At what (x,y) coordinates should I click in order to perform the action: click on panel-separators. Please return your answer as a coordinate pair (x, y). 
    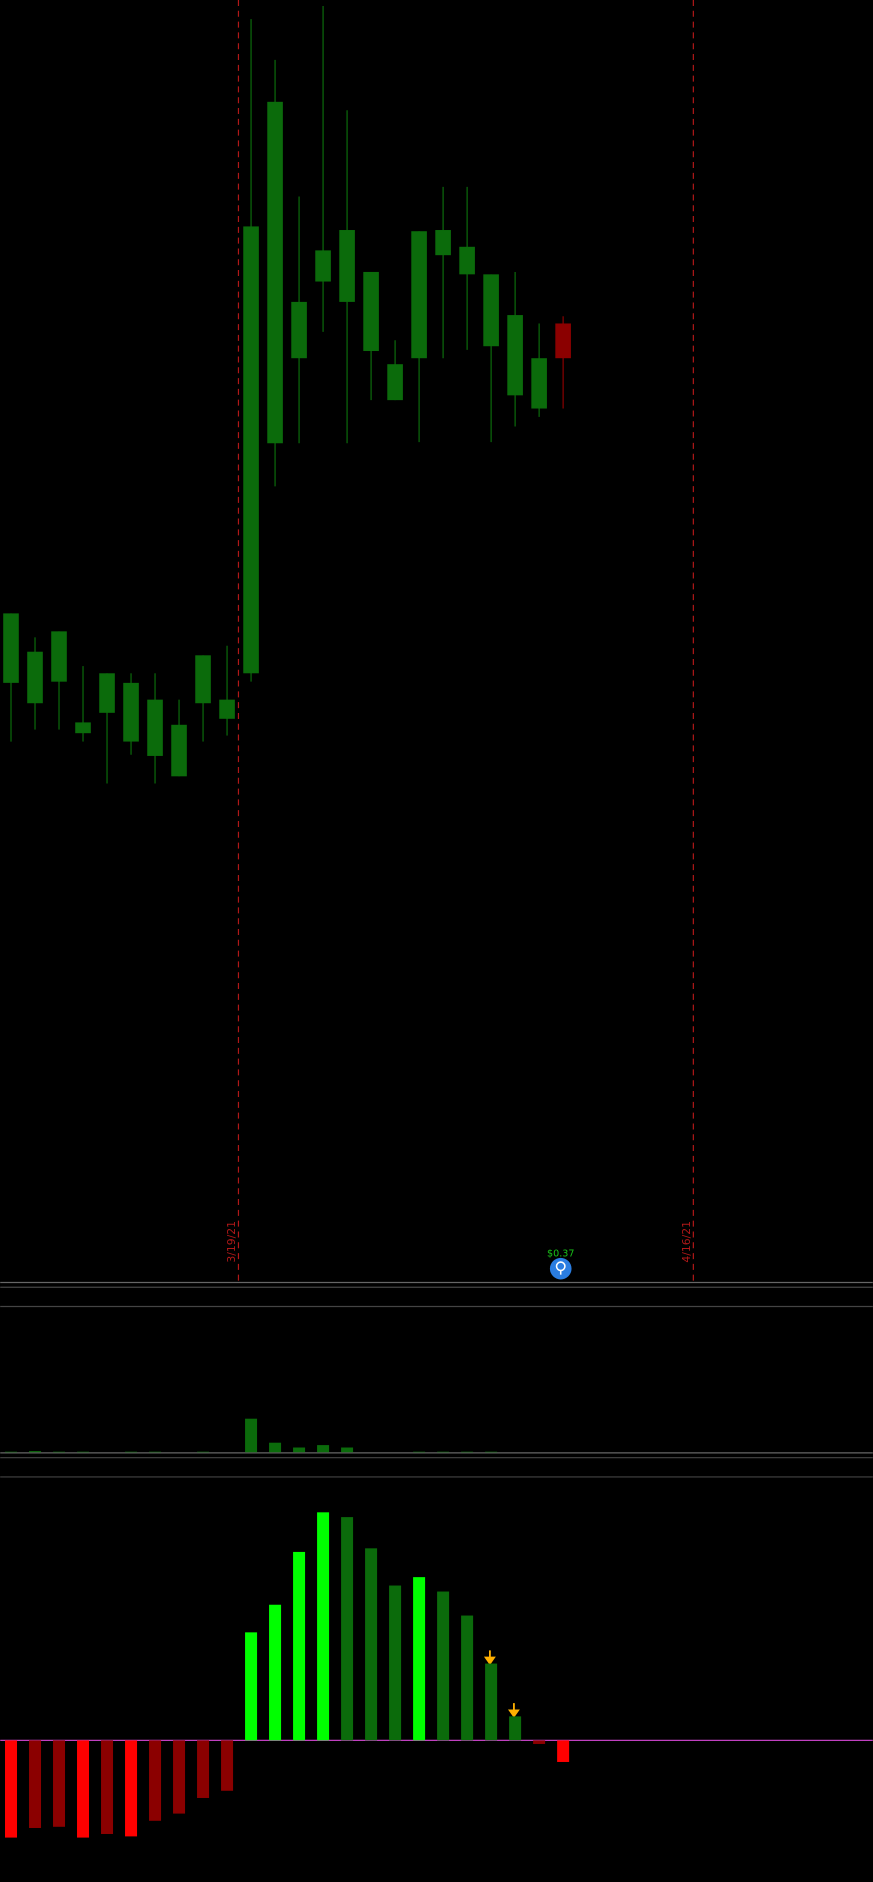
    Looking at the image, I should click on (436, 1379).